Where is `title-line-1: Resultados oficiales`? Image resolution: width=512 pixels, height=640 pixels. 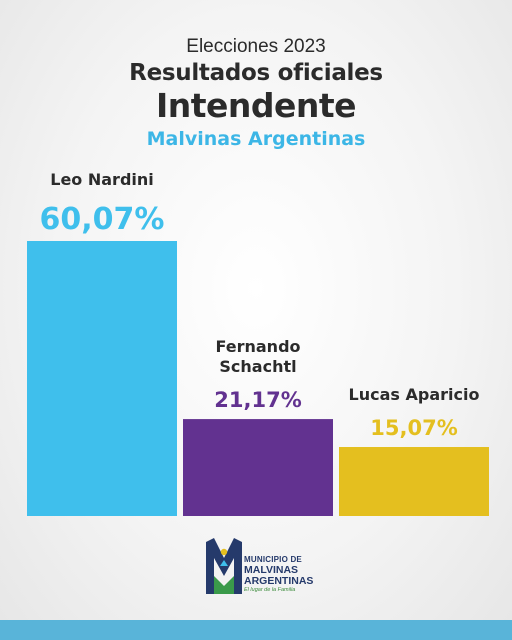
title-line-1: Resultados oficiales is located at coordinates (256, 73).